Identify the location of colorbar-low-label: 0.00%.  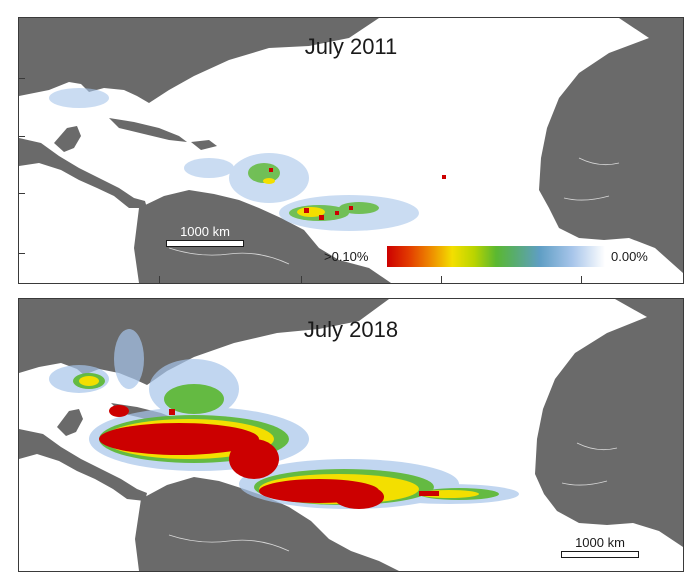
(629, 256).